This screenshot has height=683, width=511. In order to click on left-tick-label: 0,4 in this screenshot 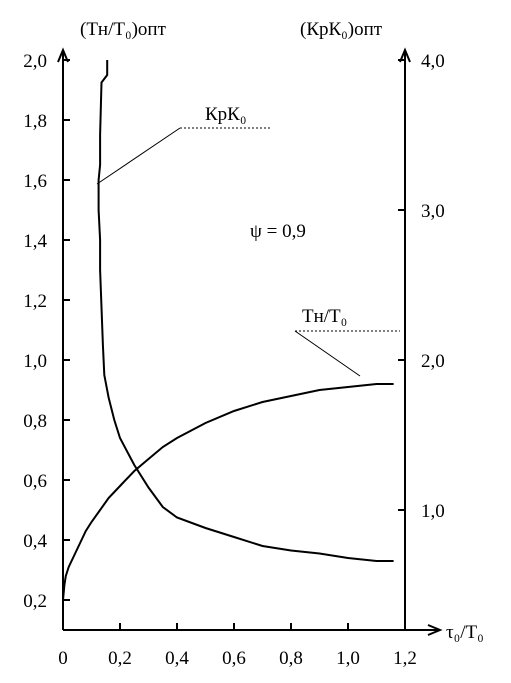, I will do `click(35, 541)`.